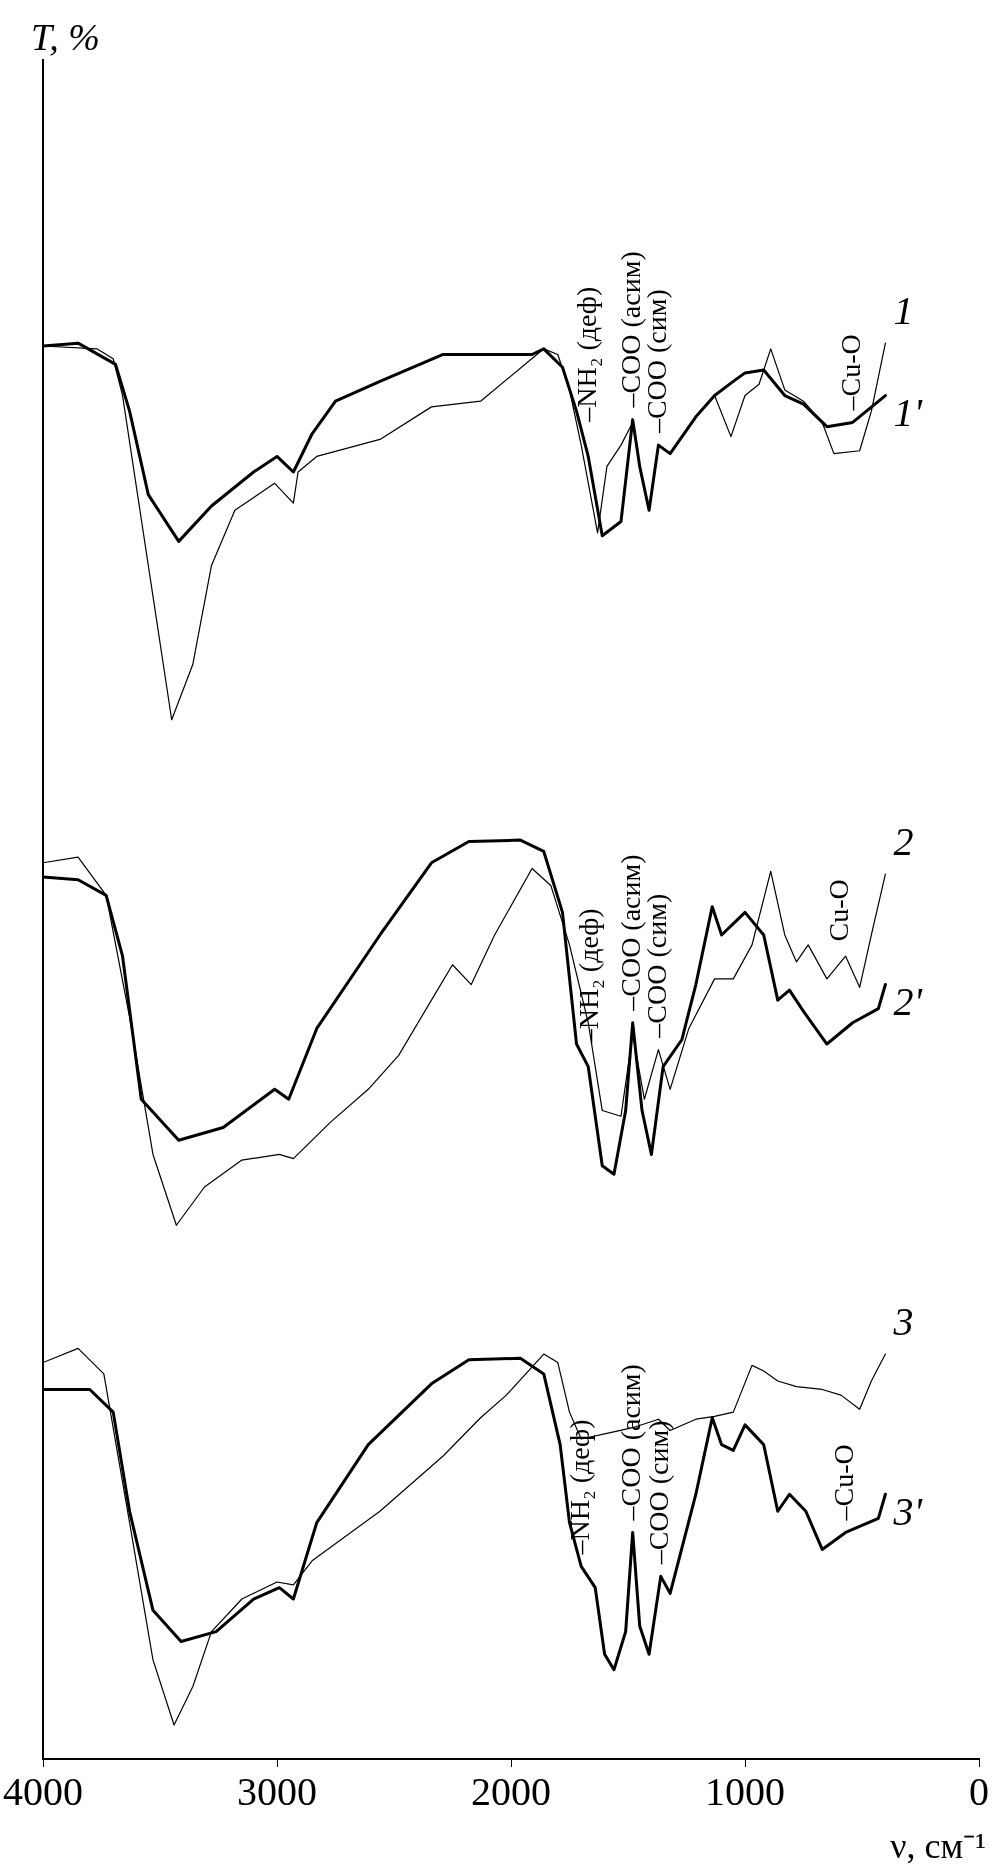 This screenshot has height=1871, width=992. I want to click on annotation: –COO (асим), so click(631, 1443).